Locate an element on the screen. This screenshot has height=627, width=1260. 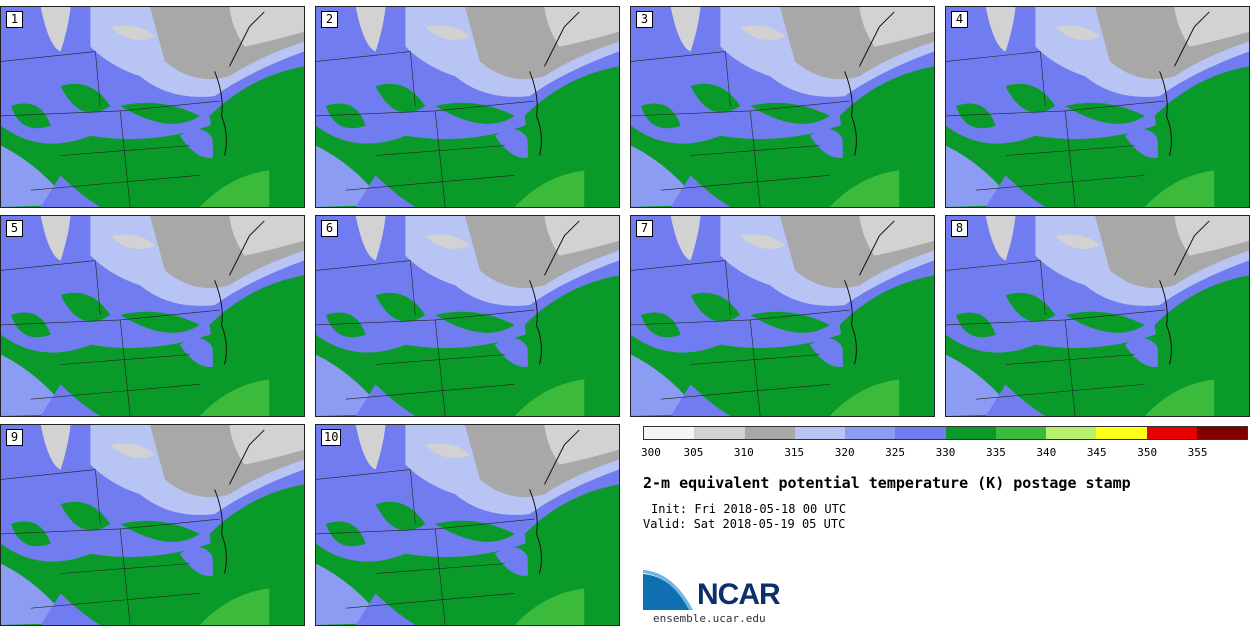
colorbar-tick-label: 315 is located at coordinates (794, 452).